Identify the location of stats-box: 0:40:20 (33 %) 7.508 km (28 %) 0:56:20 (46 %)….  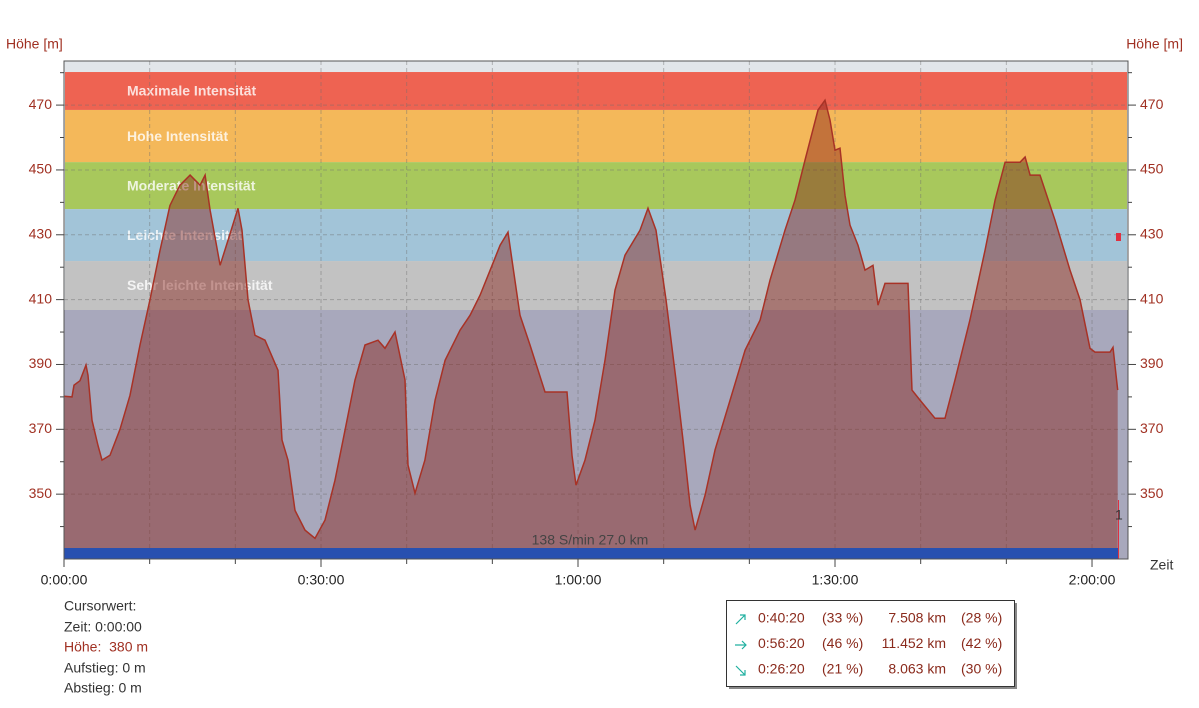
(871, 644).